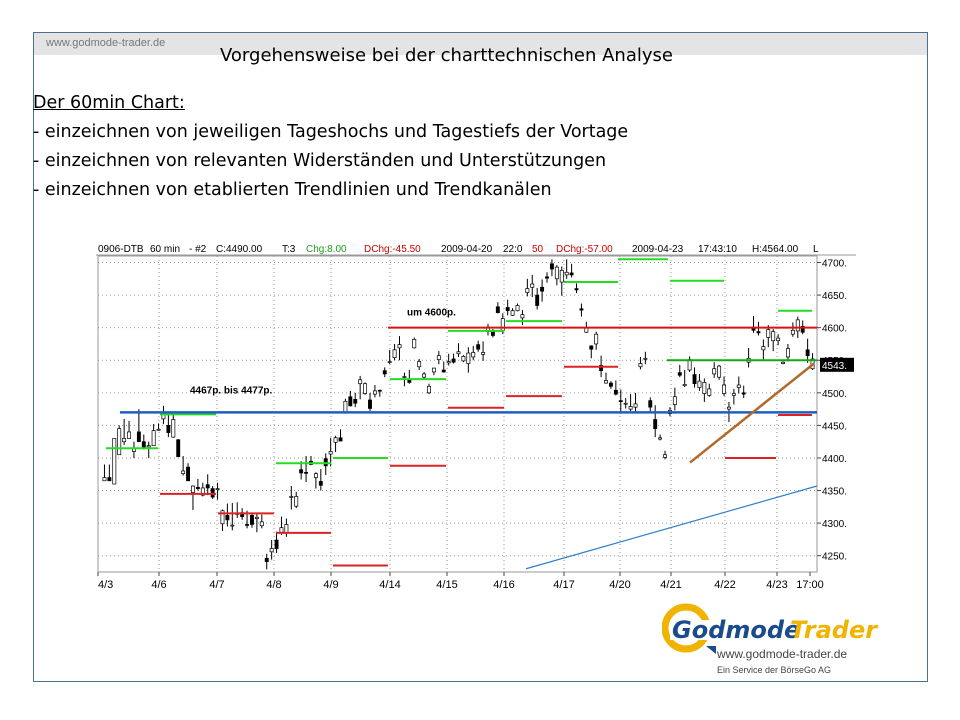 The image size is (960, 720). I want to click on x-tick-label: 4/9, so click(330, 585).